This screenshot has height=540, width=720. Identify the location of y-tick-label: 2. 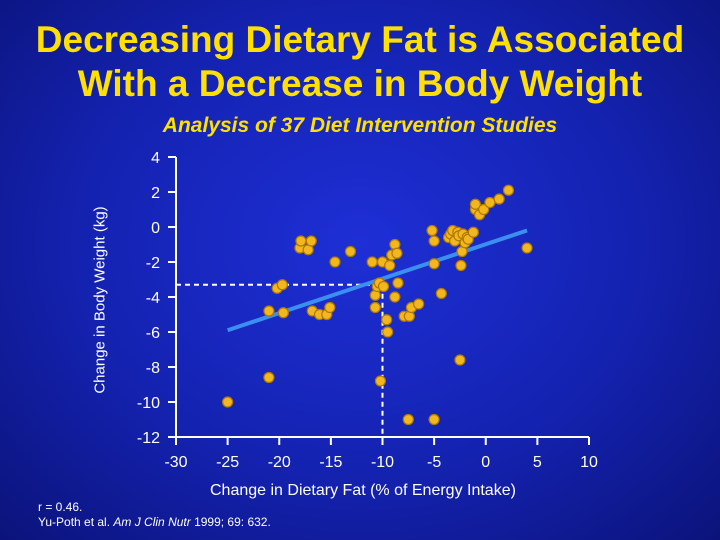
(155, 193).